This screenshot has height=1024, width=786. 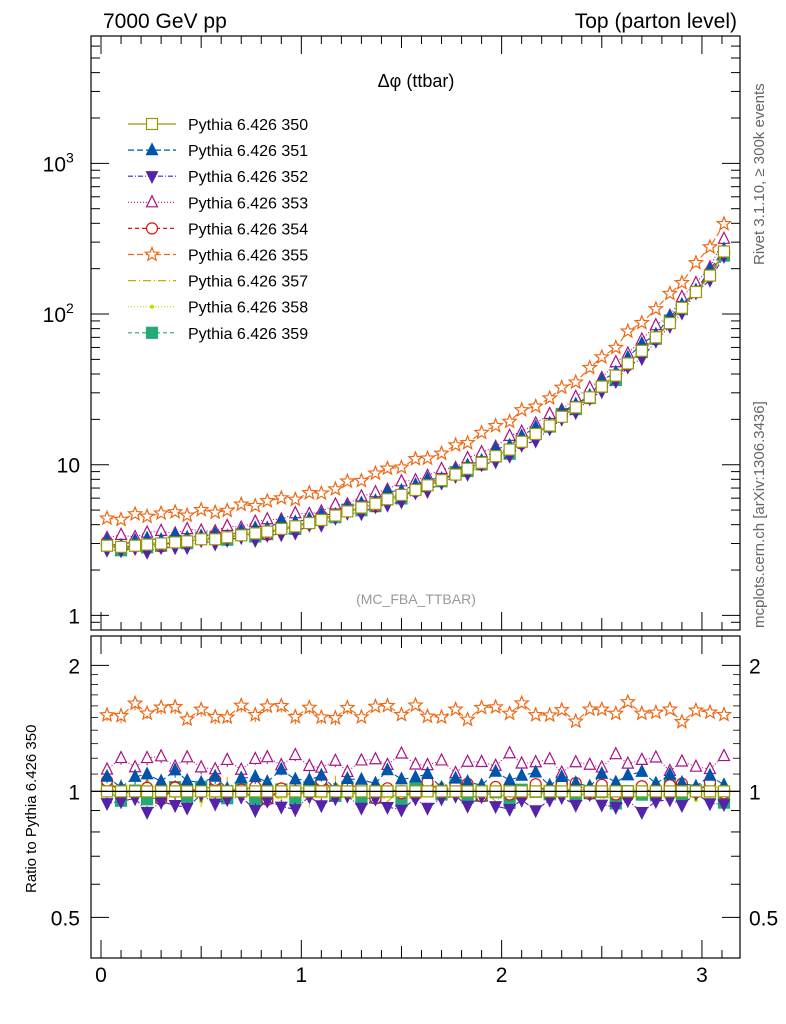 I want to click on legend-label: Pythia 6.426 357, so click(x=248, y=282).